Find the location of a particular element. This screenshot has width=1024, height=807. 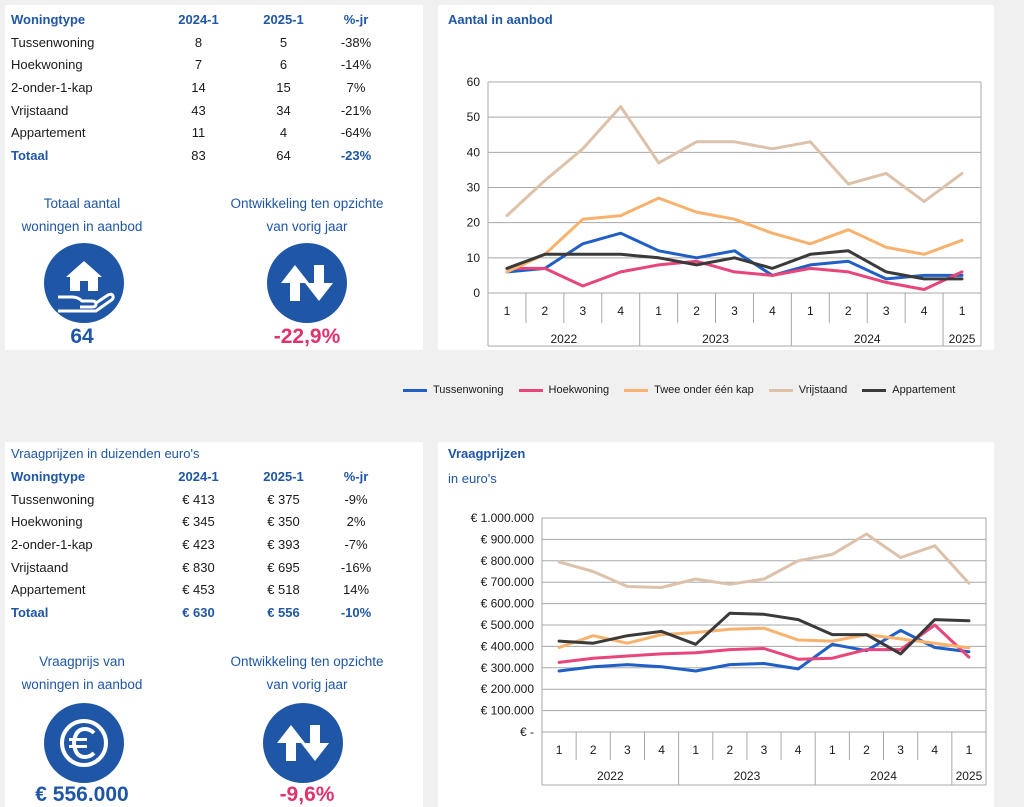

top-chart-title: Aantal in aanbod is located at coordinates (500, 19).